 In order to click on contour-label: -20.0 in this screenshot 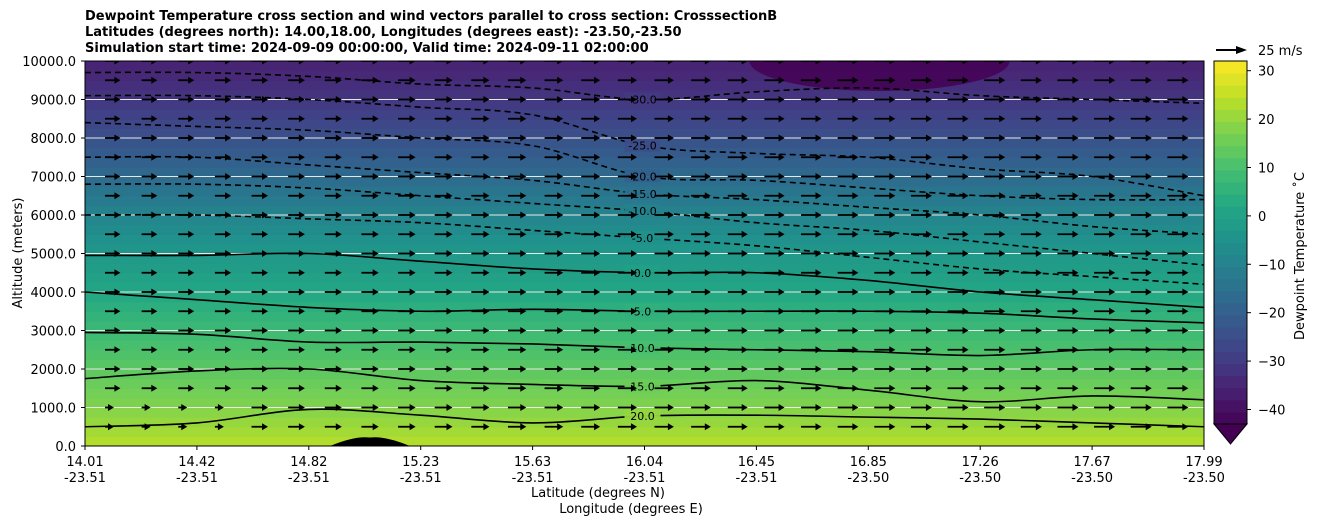, I will do `click(642, 177)`.